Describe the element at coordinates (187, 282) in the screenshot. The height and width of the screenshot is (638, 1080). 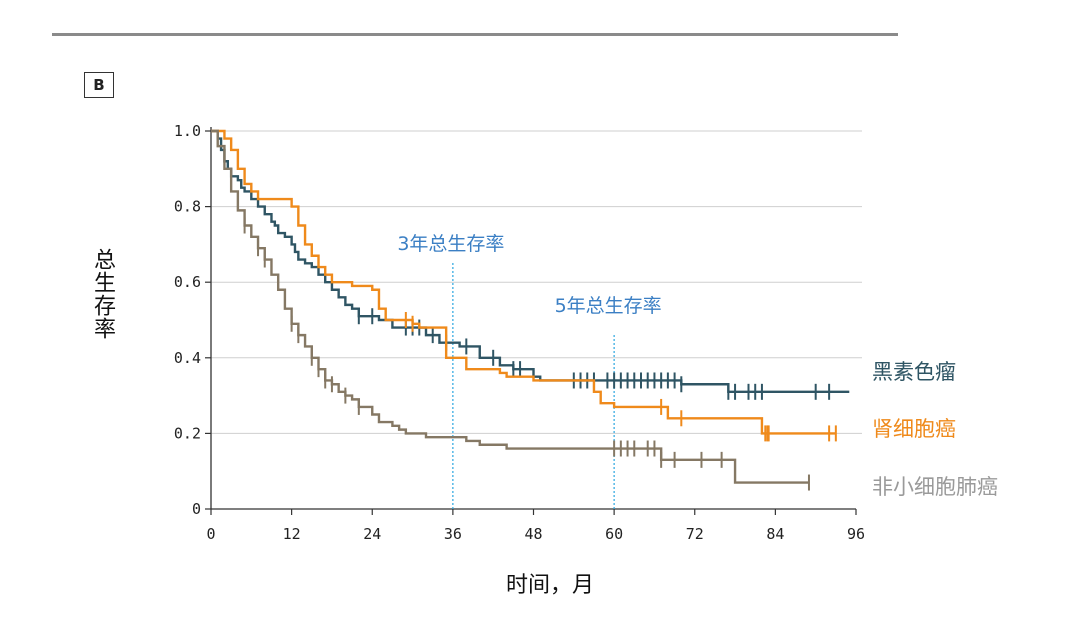
I see `y-tick-label: 0.6` at that location.